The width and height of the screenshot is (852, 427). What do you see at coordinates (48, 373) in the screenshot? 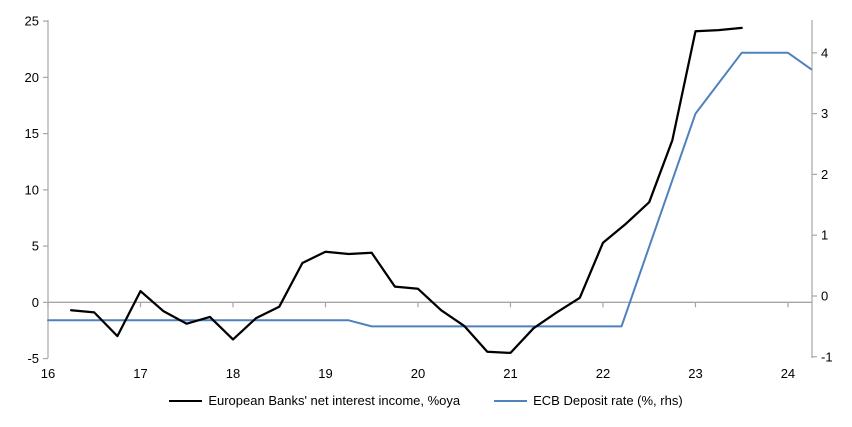
I see `x-axis-tick-label: 16` at bounding box center [48, 373].